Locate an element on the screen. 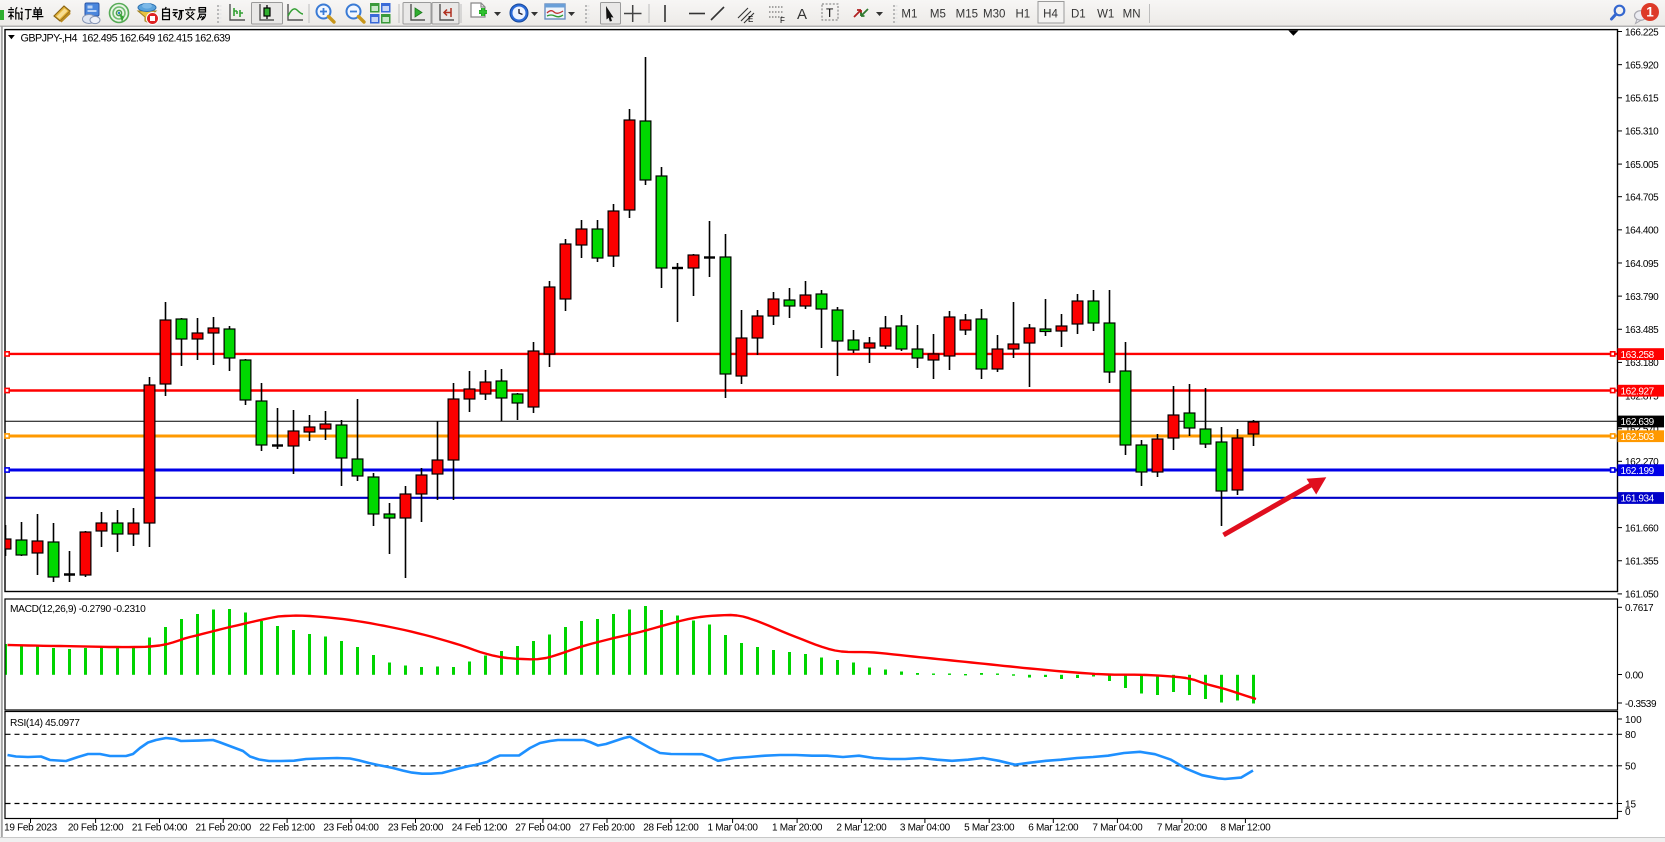  svg-text: MN is located at coordinates (1132, 15).